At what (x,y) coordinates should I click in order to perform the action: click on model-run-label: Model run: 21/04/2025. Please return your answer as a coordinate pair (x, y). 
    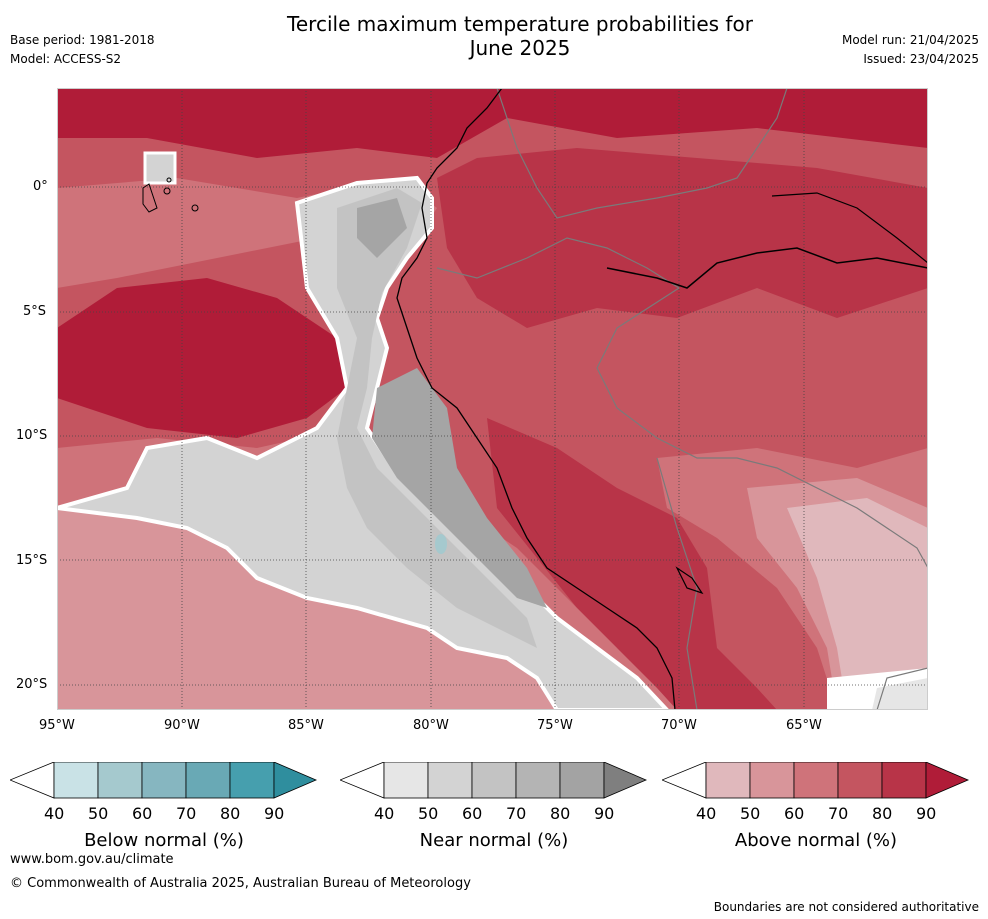
    Looking at the image, I should click on (910, 40).